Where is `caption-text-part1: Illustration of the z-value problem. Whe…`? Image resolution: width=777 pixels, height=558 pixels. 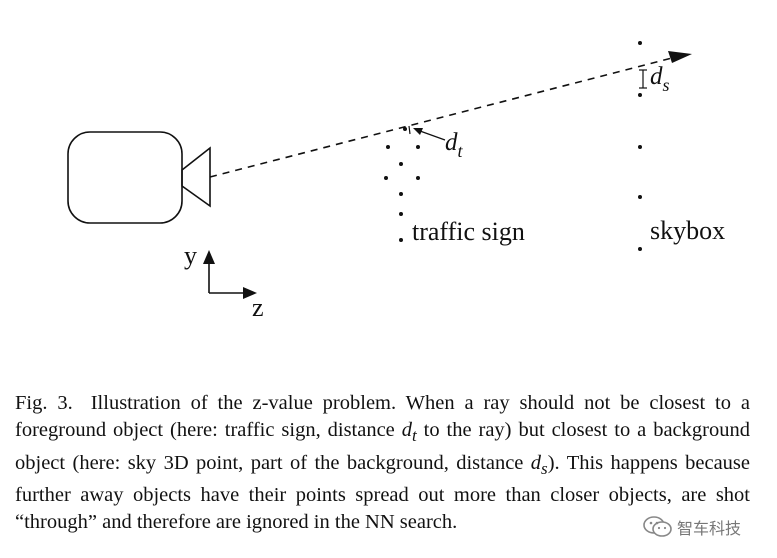
caption-text-part1: Illustration of the z-value problem. Whe… is located at coordinates (382, 416).